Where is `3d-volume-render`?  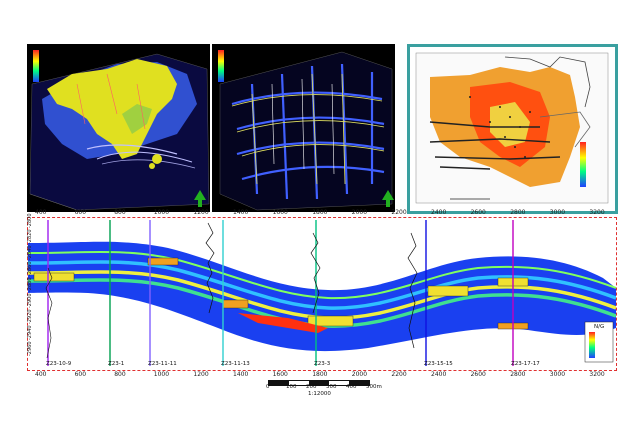
3d-volume-render is located at coordinates (119, 130).